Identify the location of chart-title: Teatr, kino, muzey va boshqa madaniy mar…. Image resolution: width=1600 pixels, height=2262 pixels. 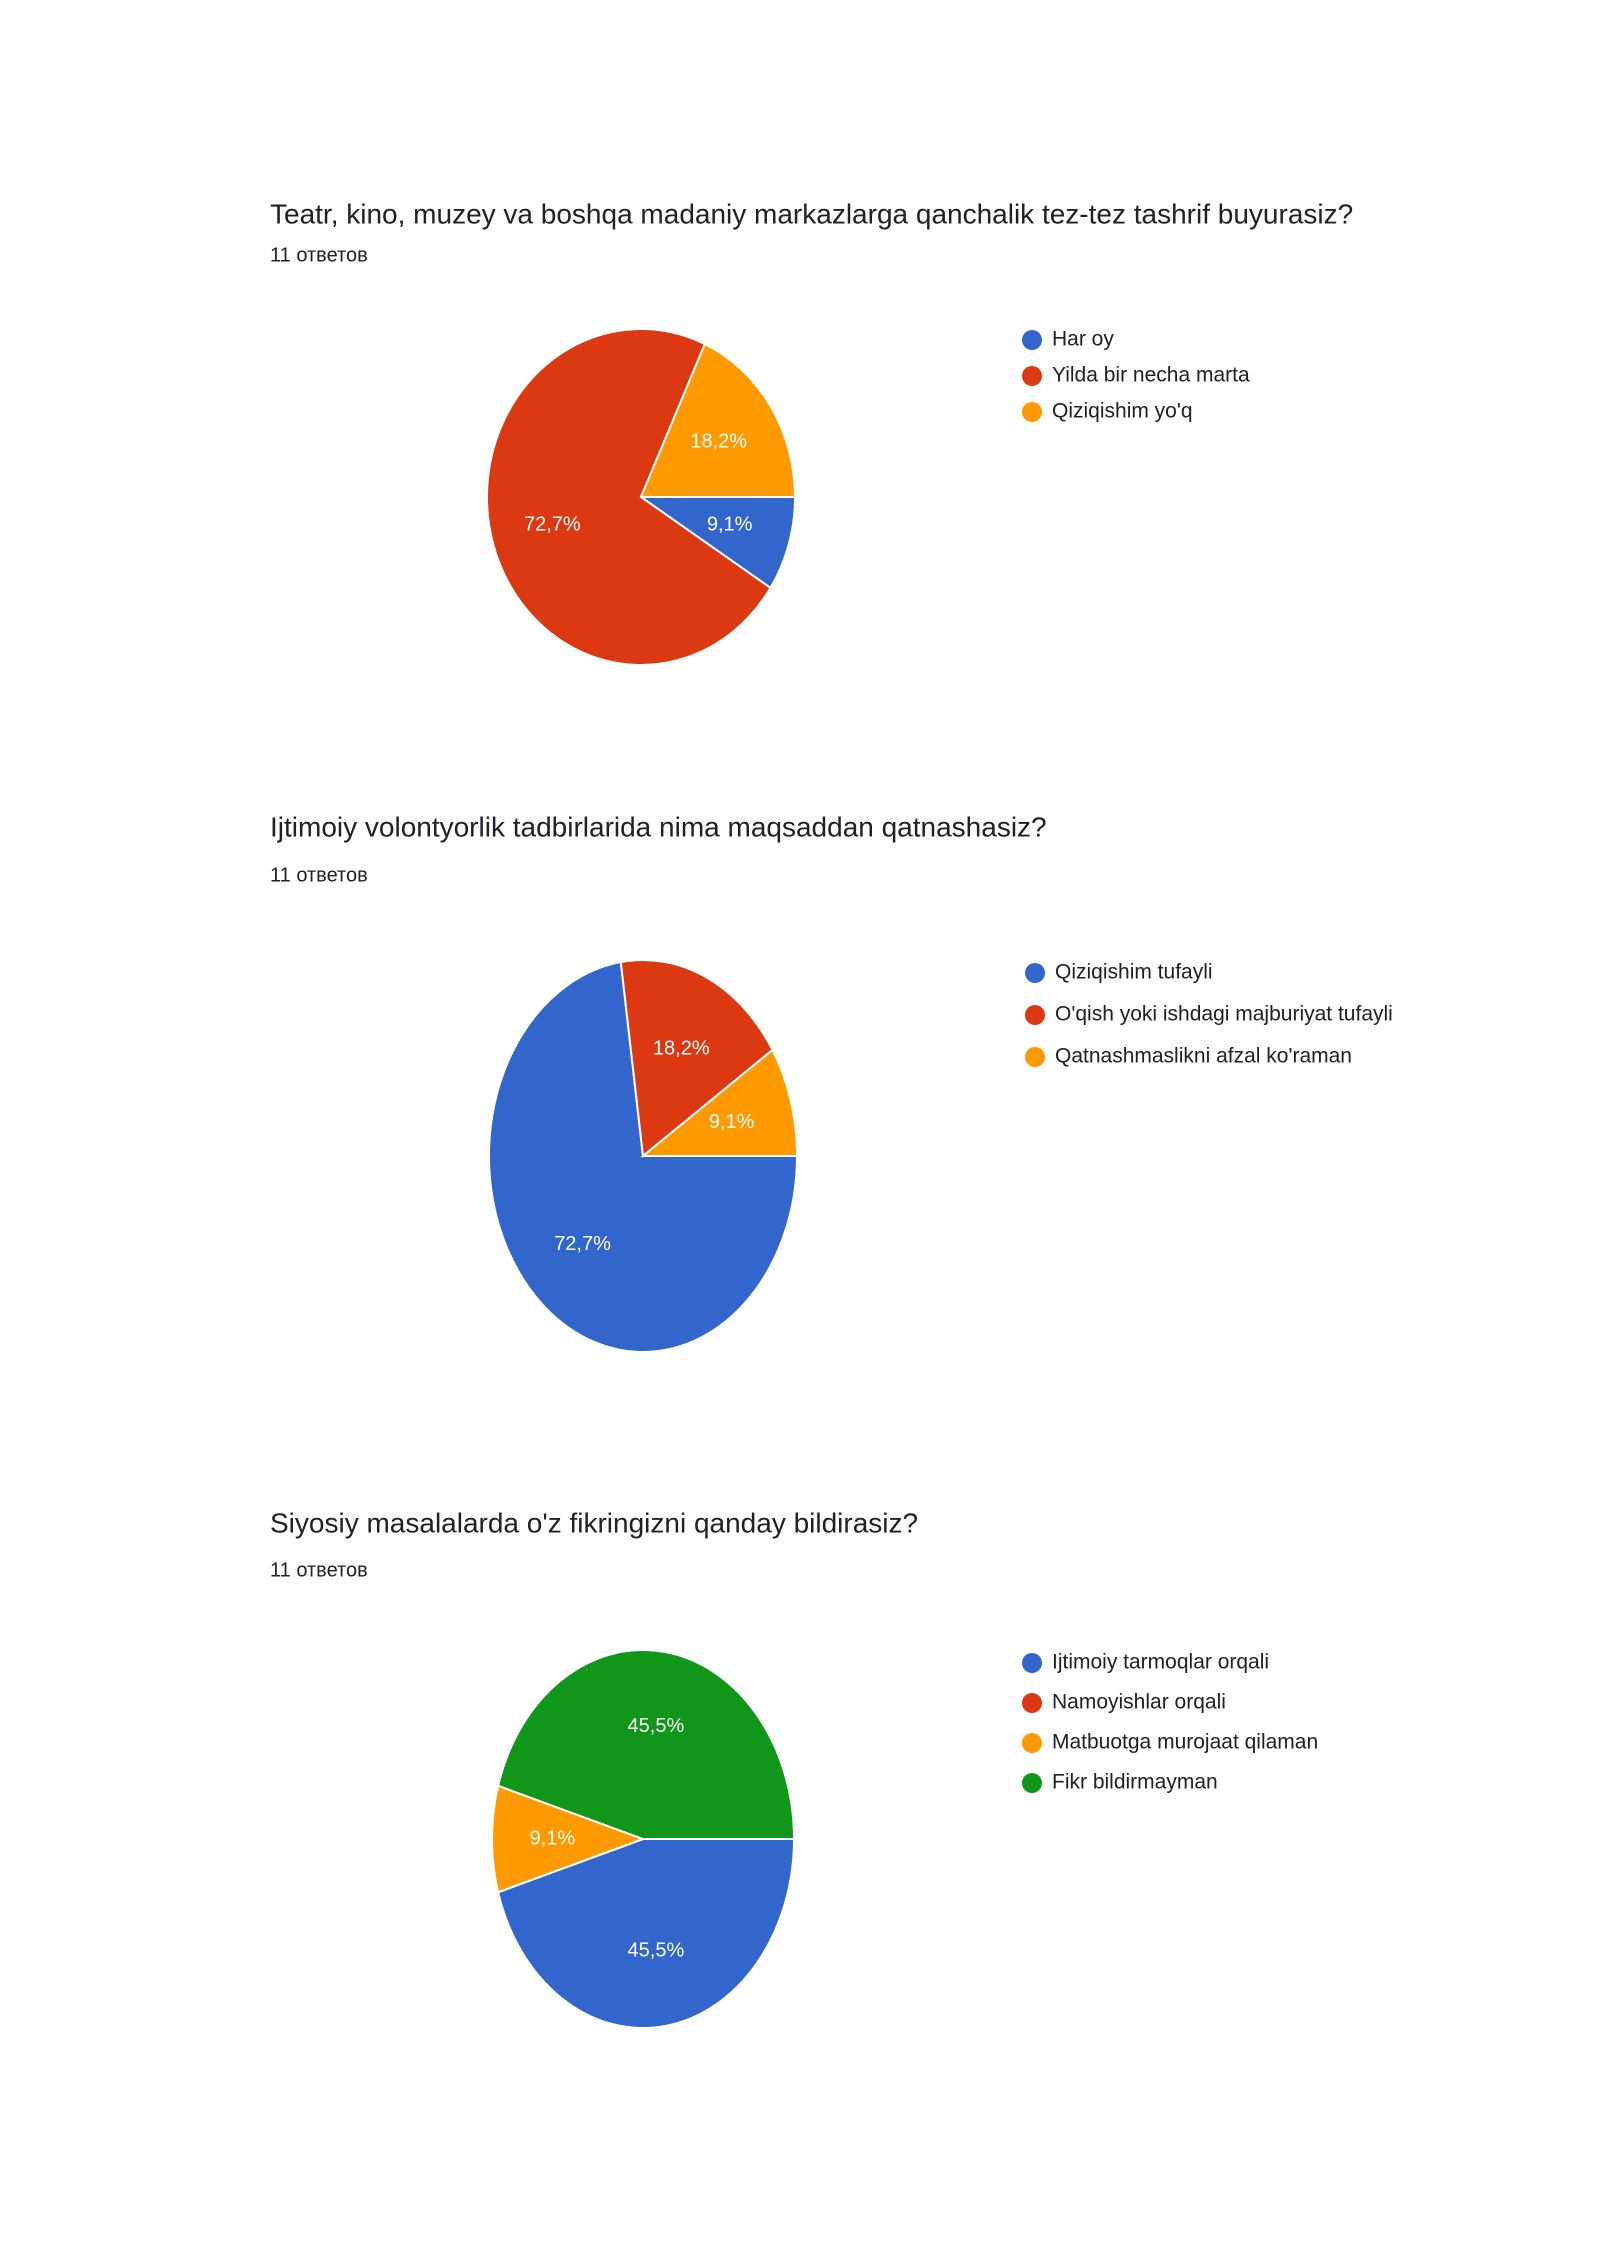
(811, 213).